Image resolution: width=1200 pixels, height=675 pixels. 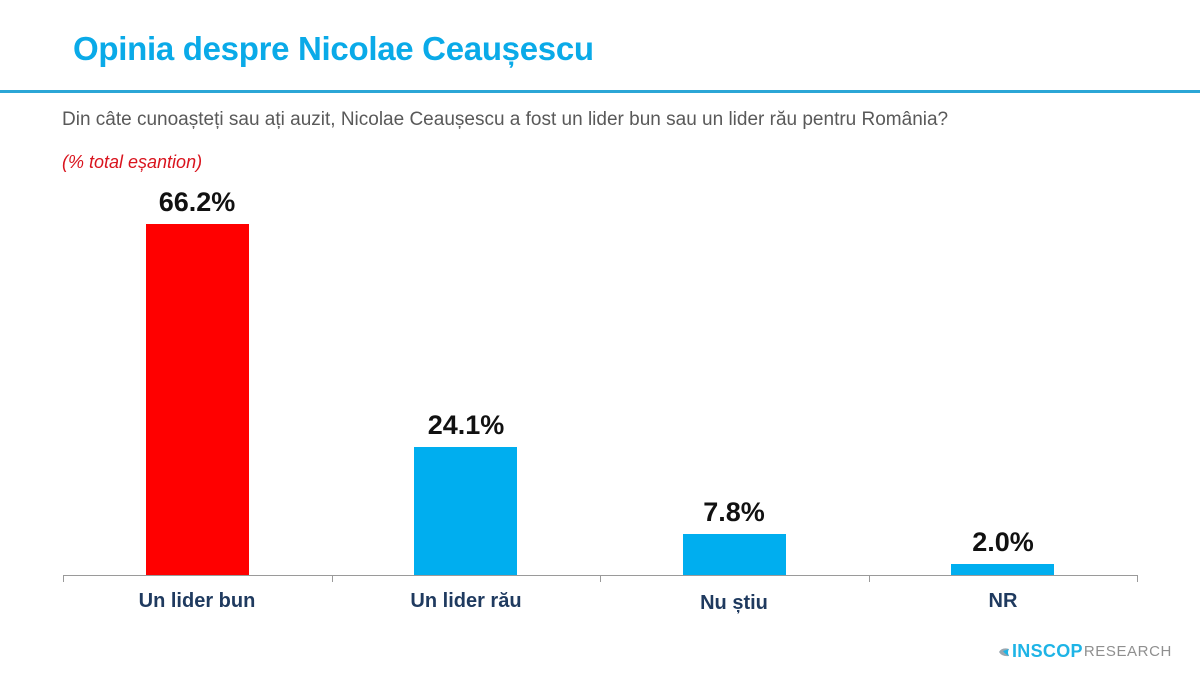 What do you see at coordinates (734, 603) in the screenshot?
I see `category-label: Nu știu` at bounding box center [734, 603].